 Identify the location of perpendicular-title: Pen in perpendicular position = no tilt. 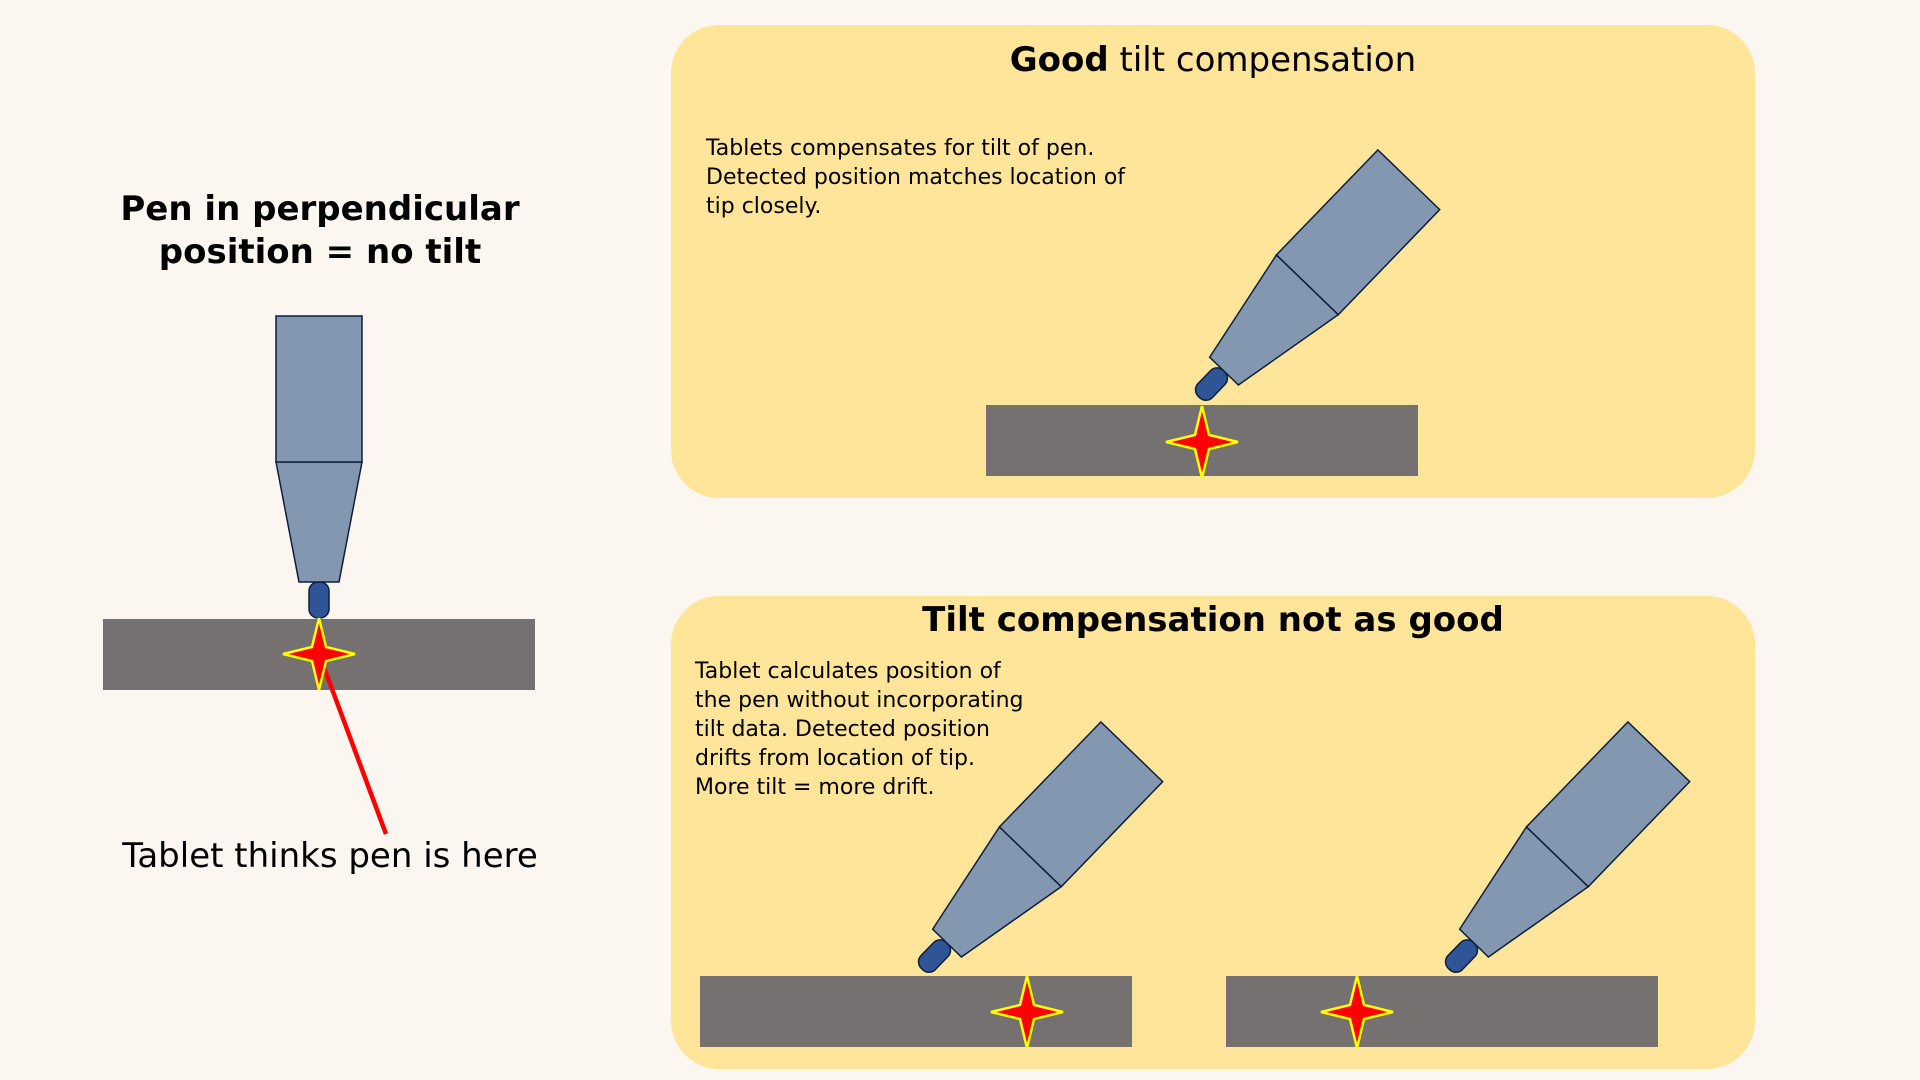
(320, 231).